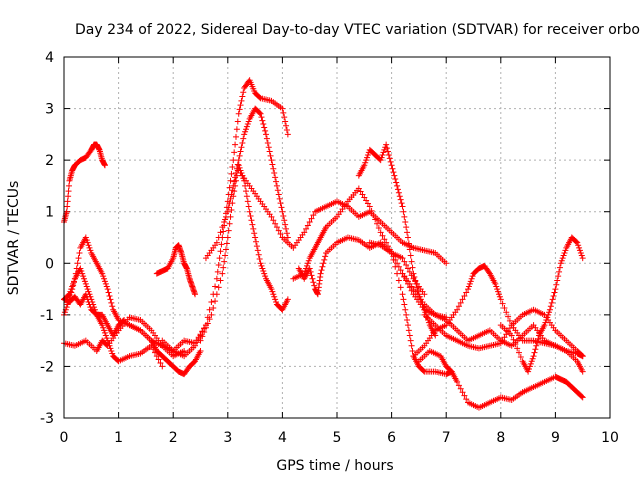 The width and height of the screenshot is (640, 480). What do you see at coordinates (47, 367) in the screenshot?
I see `y-tick-label: -2` at bounding box center [47, 367].